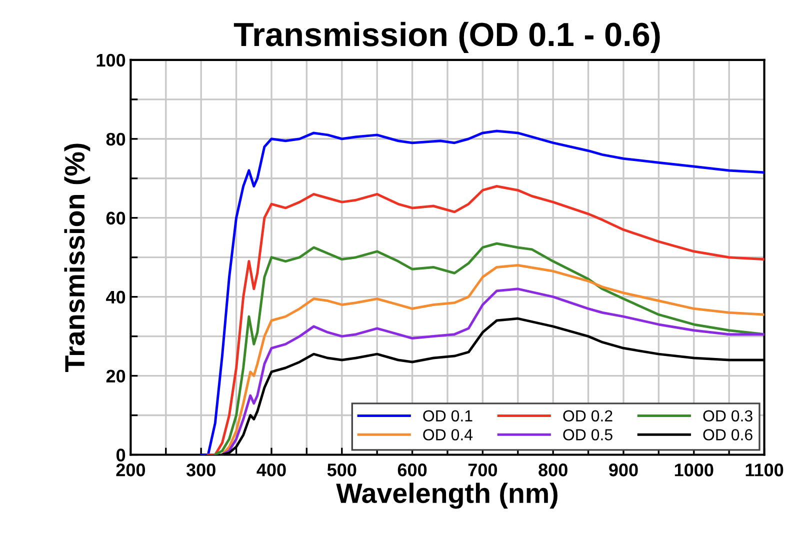  I want to click on x-tick-label: 600, so click(412, 470).